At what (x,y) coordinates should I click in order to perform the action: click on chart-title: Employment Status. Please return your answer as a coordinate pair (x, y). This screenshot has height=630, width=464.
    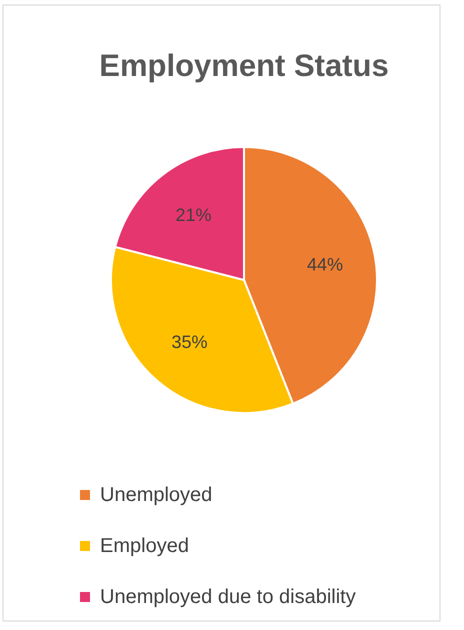
    Looking at the image, I should click on (244, 65).